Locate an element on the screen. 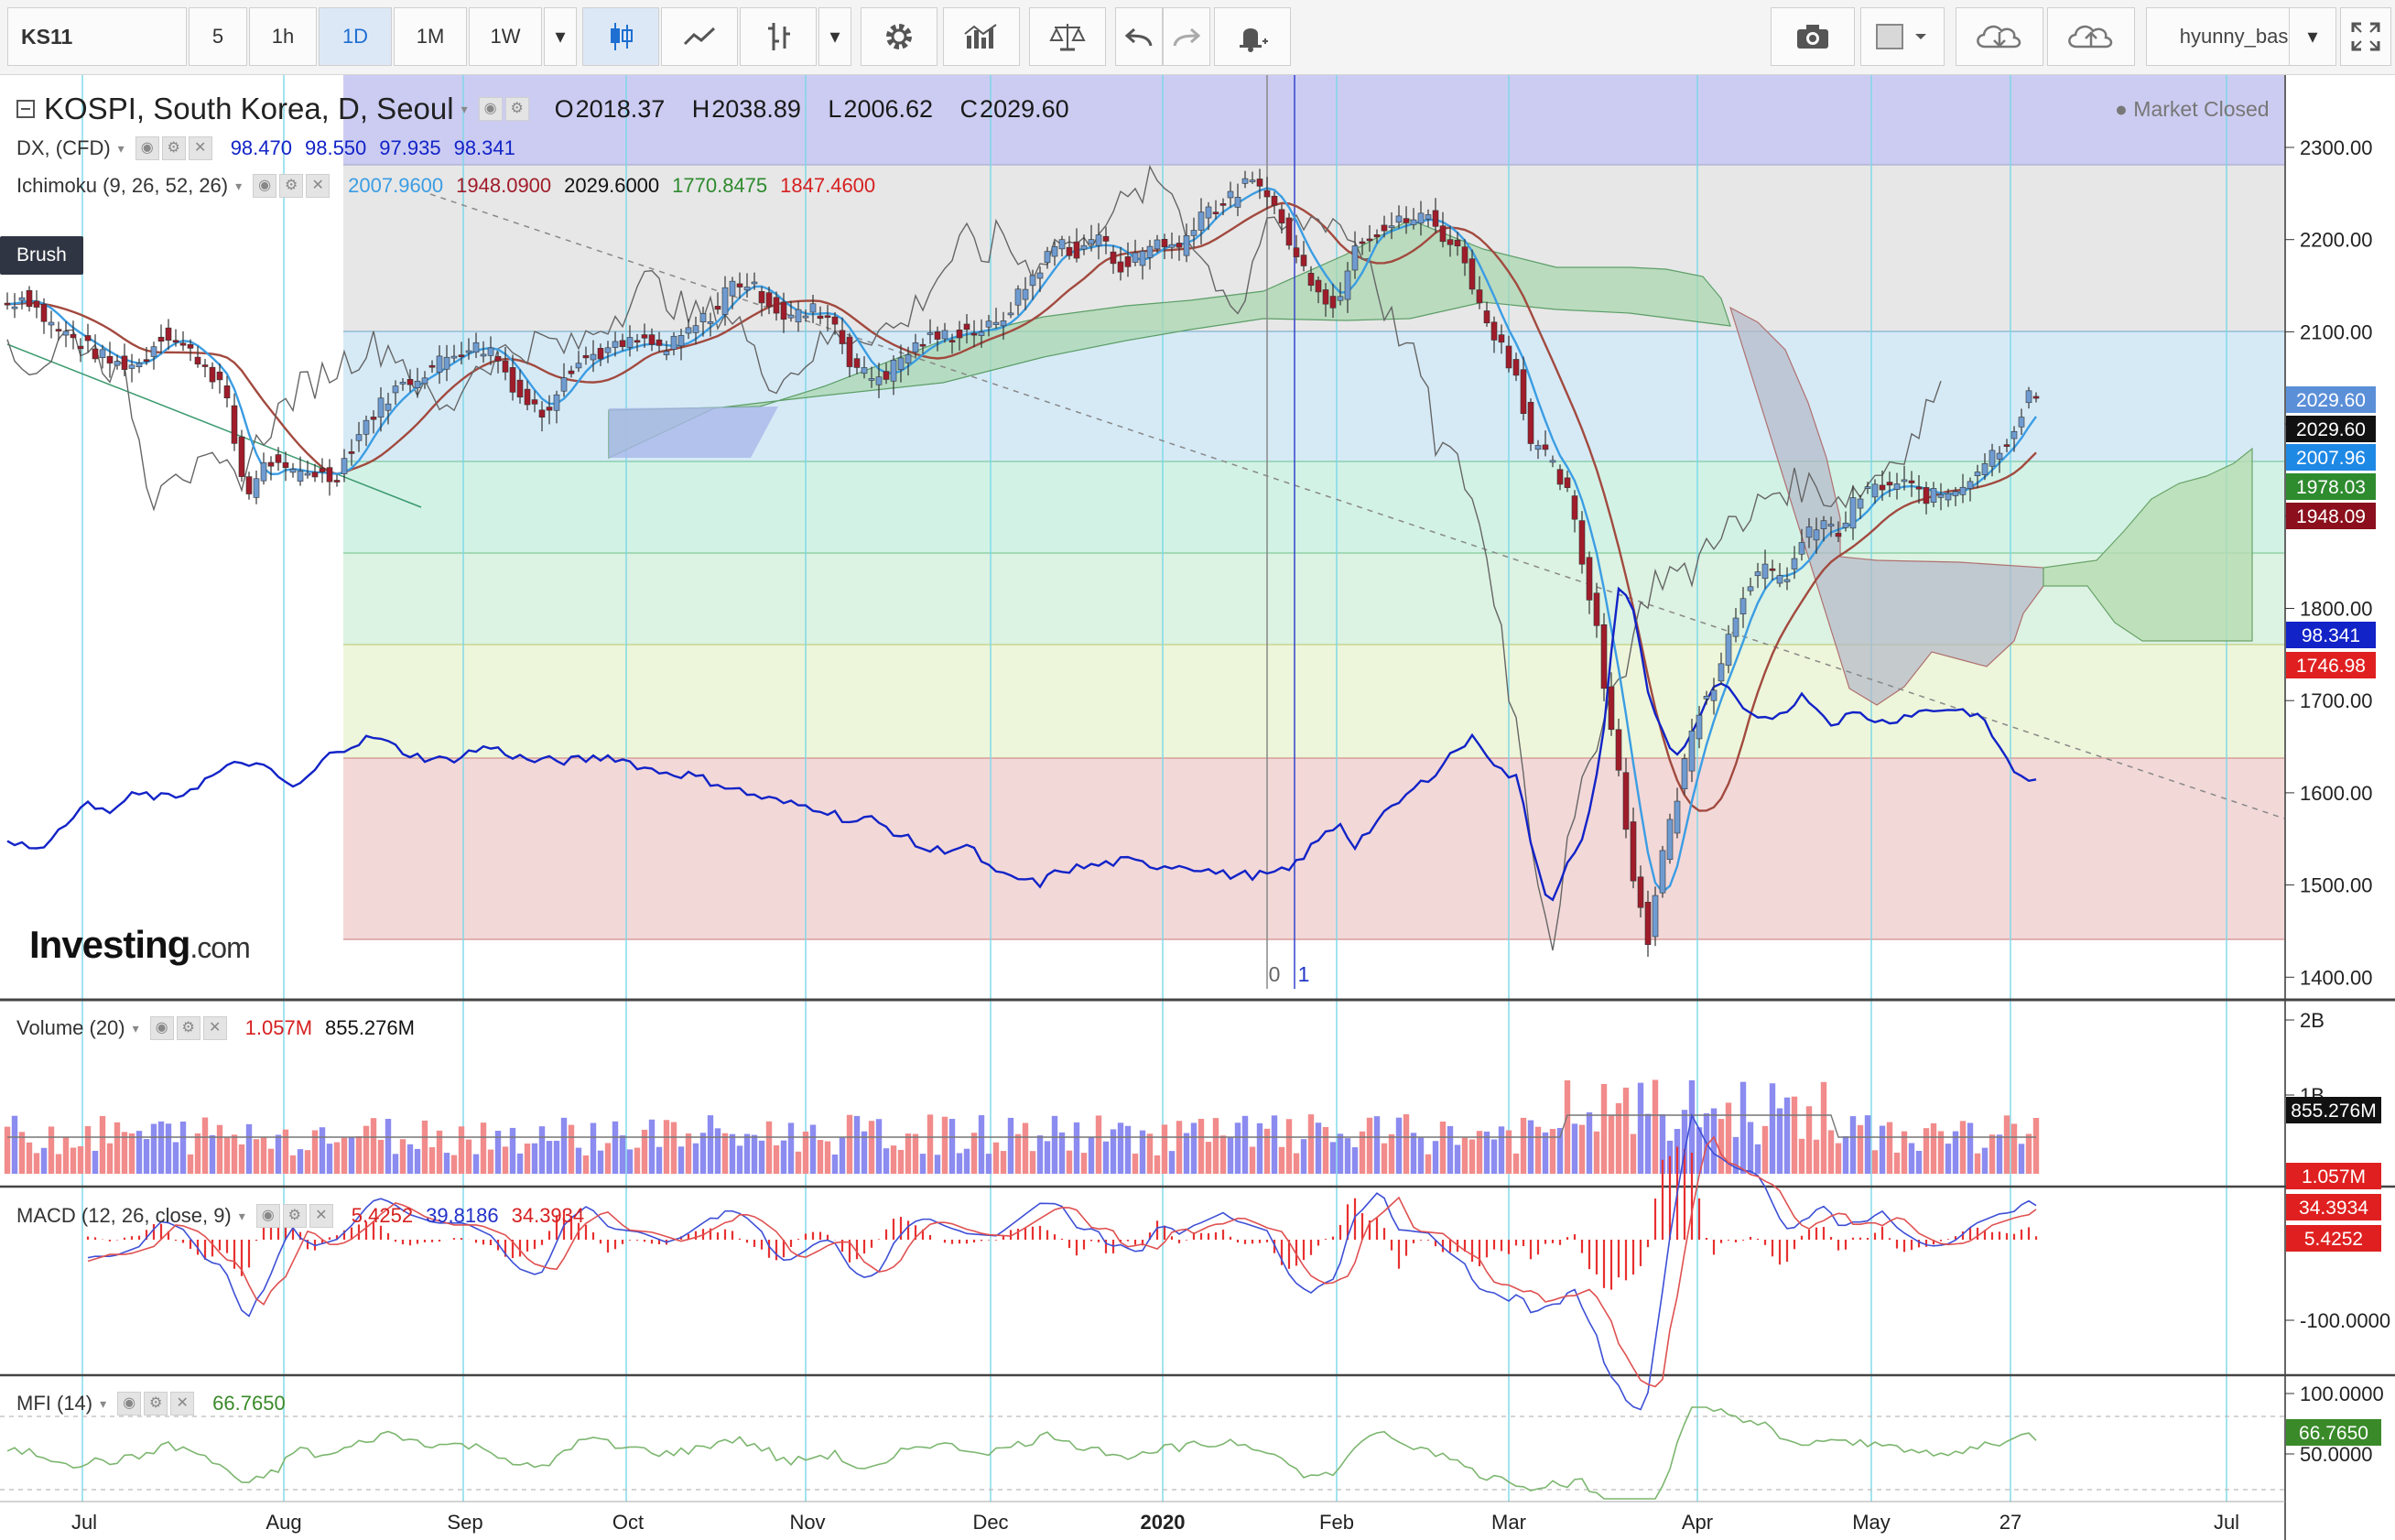 The width and height of the screenshot is (2395, 1540). interval-1w-button: 1W is located at coordinates (505, 36).